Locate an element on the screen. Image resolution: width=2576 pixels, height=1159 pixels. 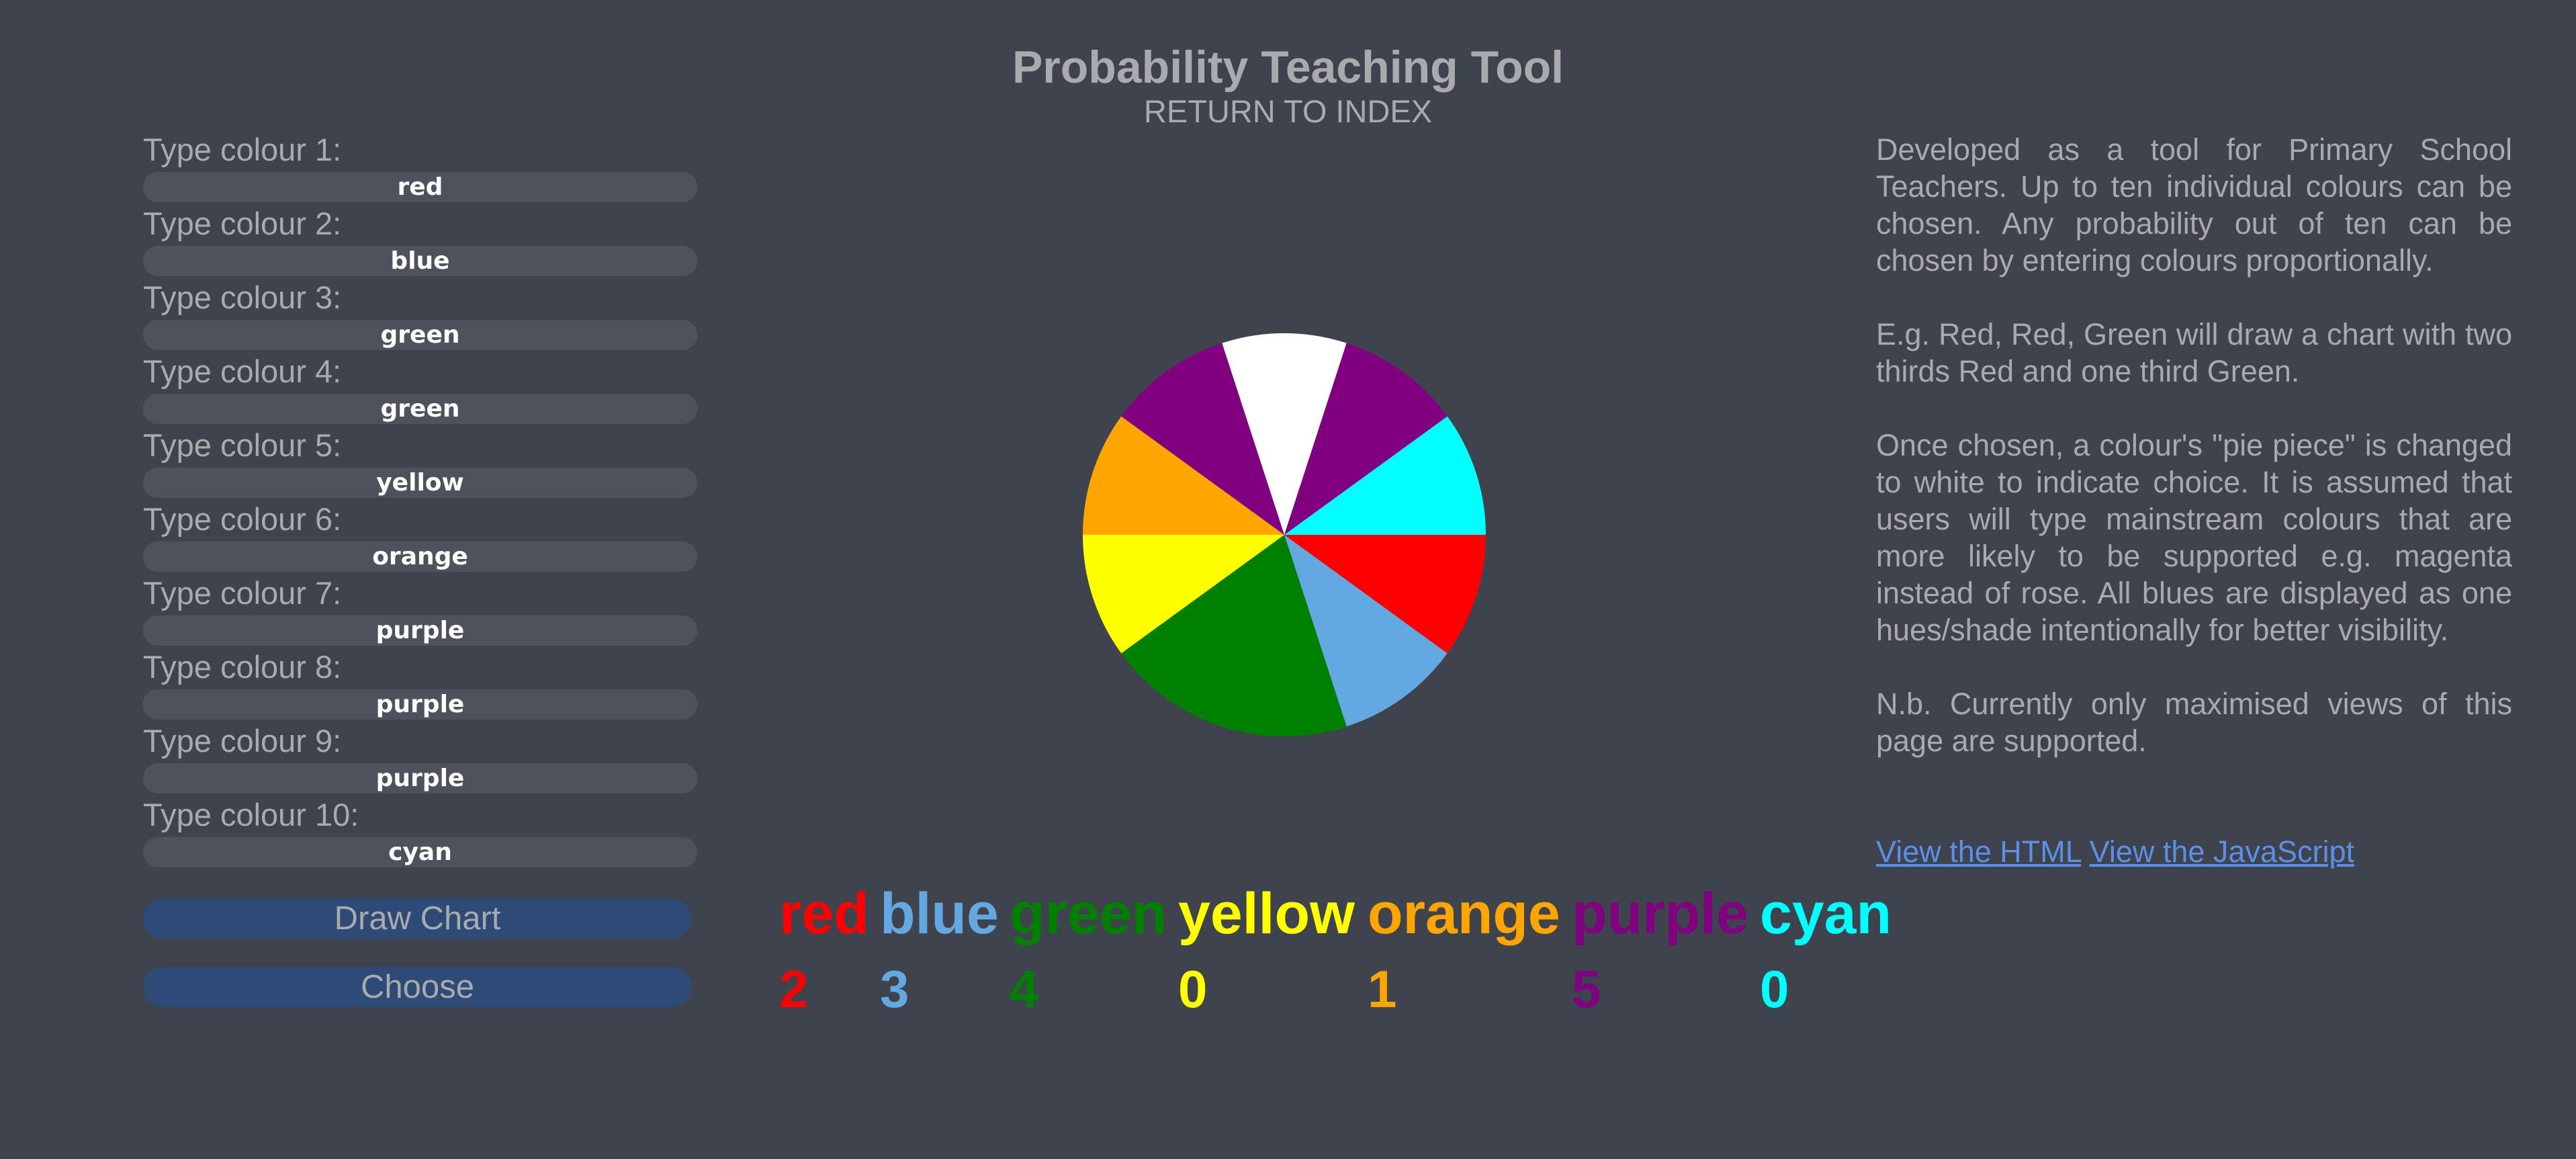
probability-pie-chart is located at coordinates (1285, 535).